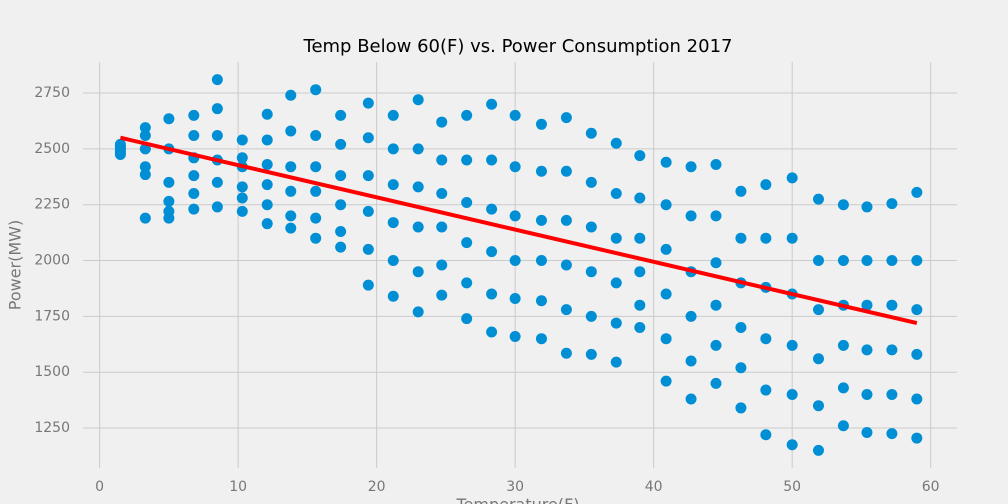 This screenshot has height=504, width=1008. I want to click on x-tick-label: 60, so click(931, 487).